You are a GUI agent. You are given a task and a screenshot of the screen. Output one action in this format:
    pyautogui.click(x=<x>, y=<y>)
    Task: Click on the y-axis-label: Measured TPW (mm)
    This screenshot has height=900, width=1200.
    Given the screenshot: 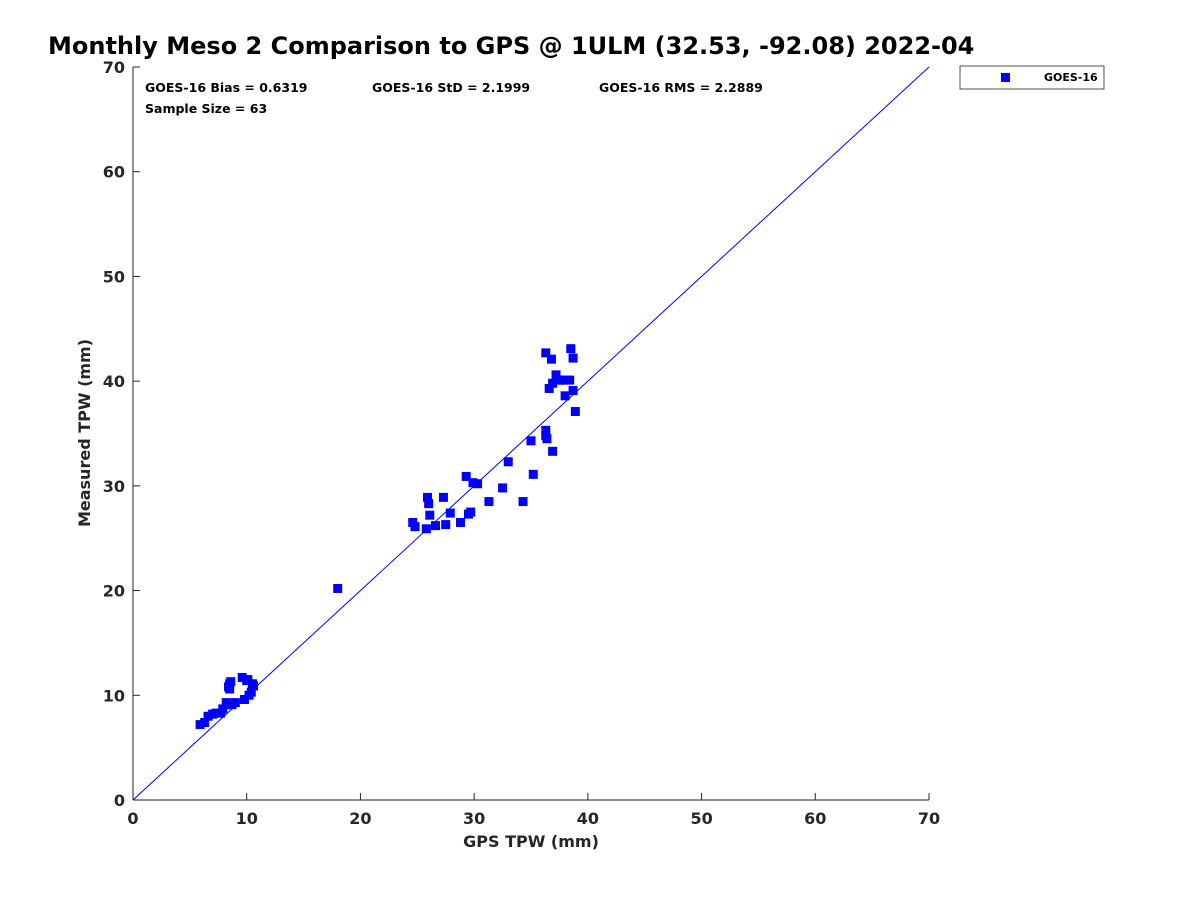 What is the action you would take?
    pyautogui.click(x=84, y=433)
    